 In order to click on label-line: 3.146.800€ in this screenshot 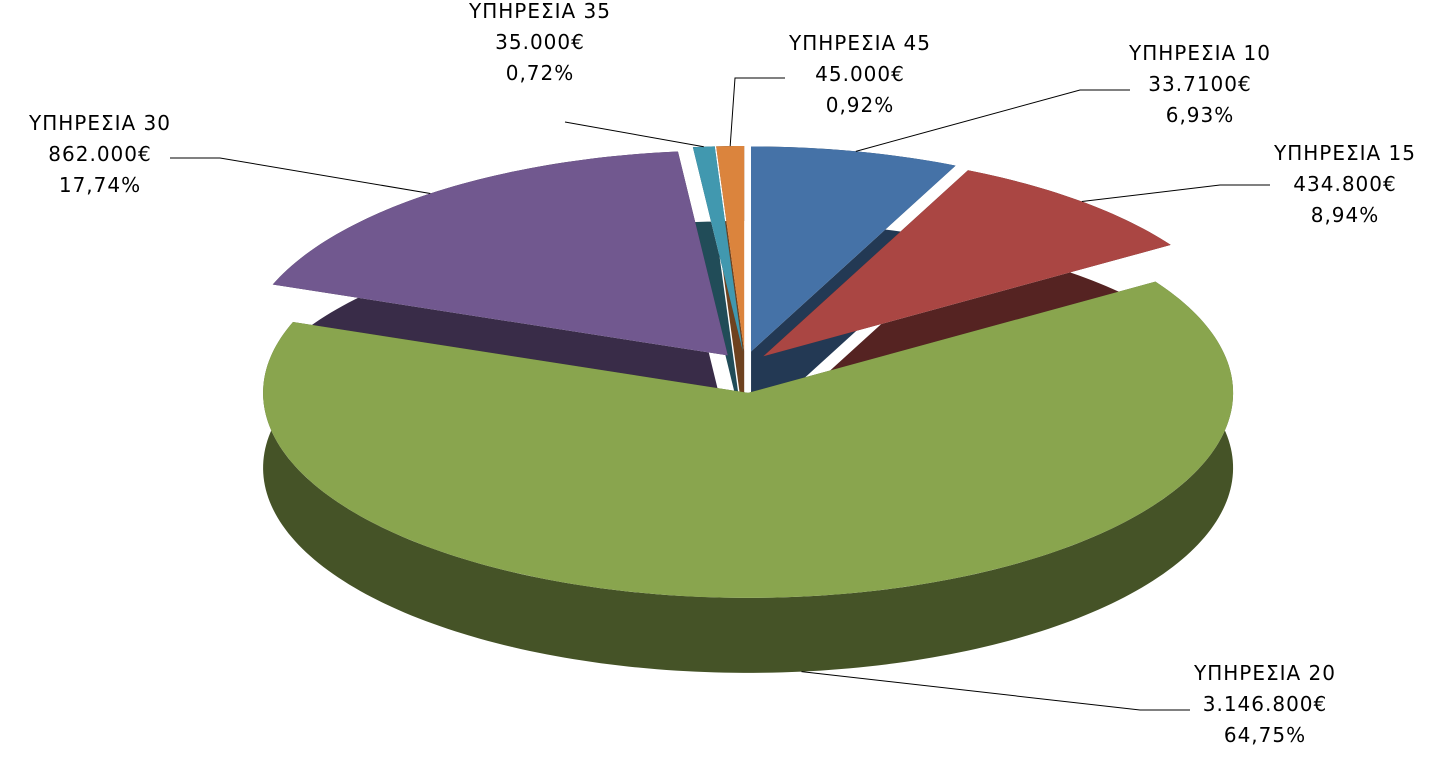, I will do `click(1265, 704)`.